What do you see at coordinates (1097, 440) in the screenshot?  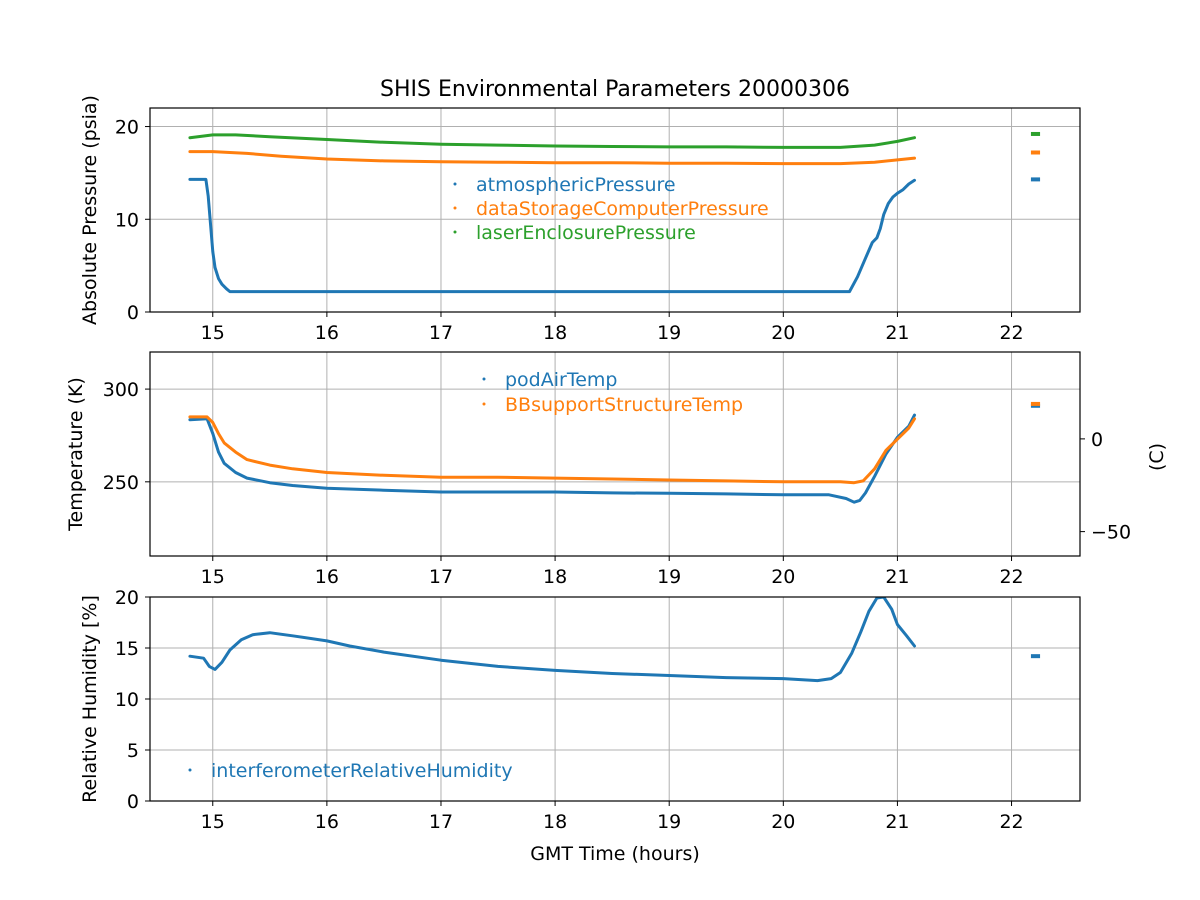 I see `temperature-right-ytick-label: 0` at bounding box center [1097, 440].